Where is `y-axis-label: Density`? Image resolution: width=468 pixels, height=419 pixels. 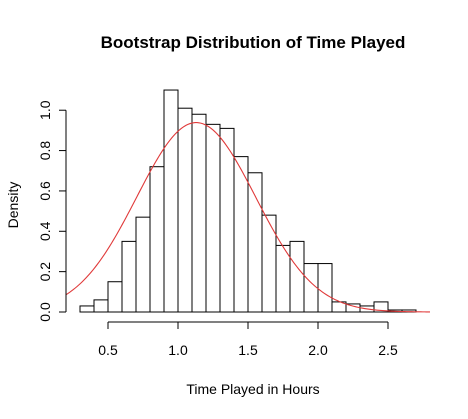 y-axis-label: Density is located at coordinates (13, 205).